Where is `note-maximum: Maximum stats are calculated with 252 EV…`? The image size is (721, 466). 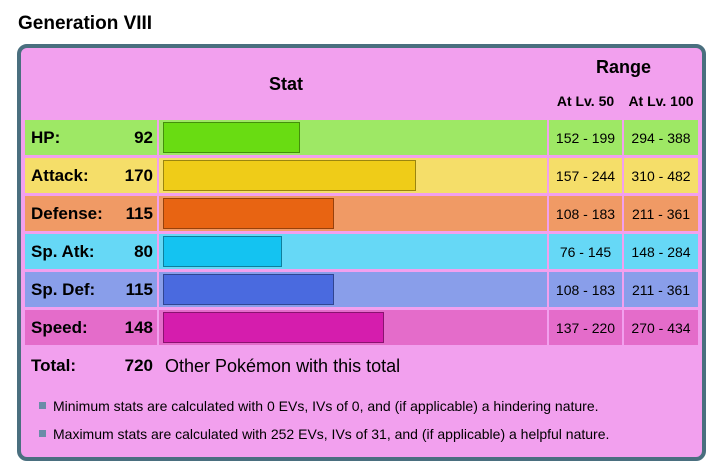 note-maximum: Maximum stats are calculated with 252 EV… is located at coordinates (324, 434).